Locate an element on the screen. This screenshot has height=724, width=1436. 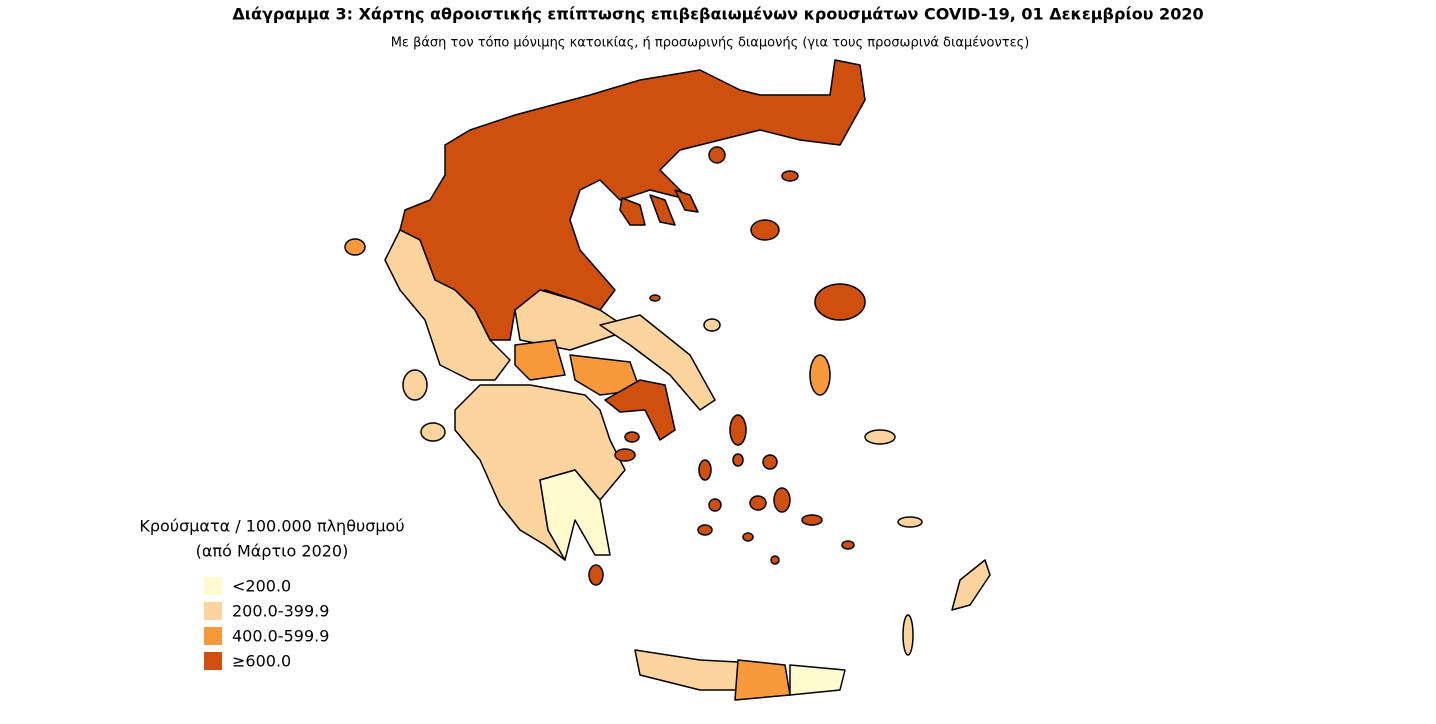
legend-label: ≥600.0 is located at coordinates (261, 661).